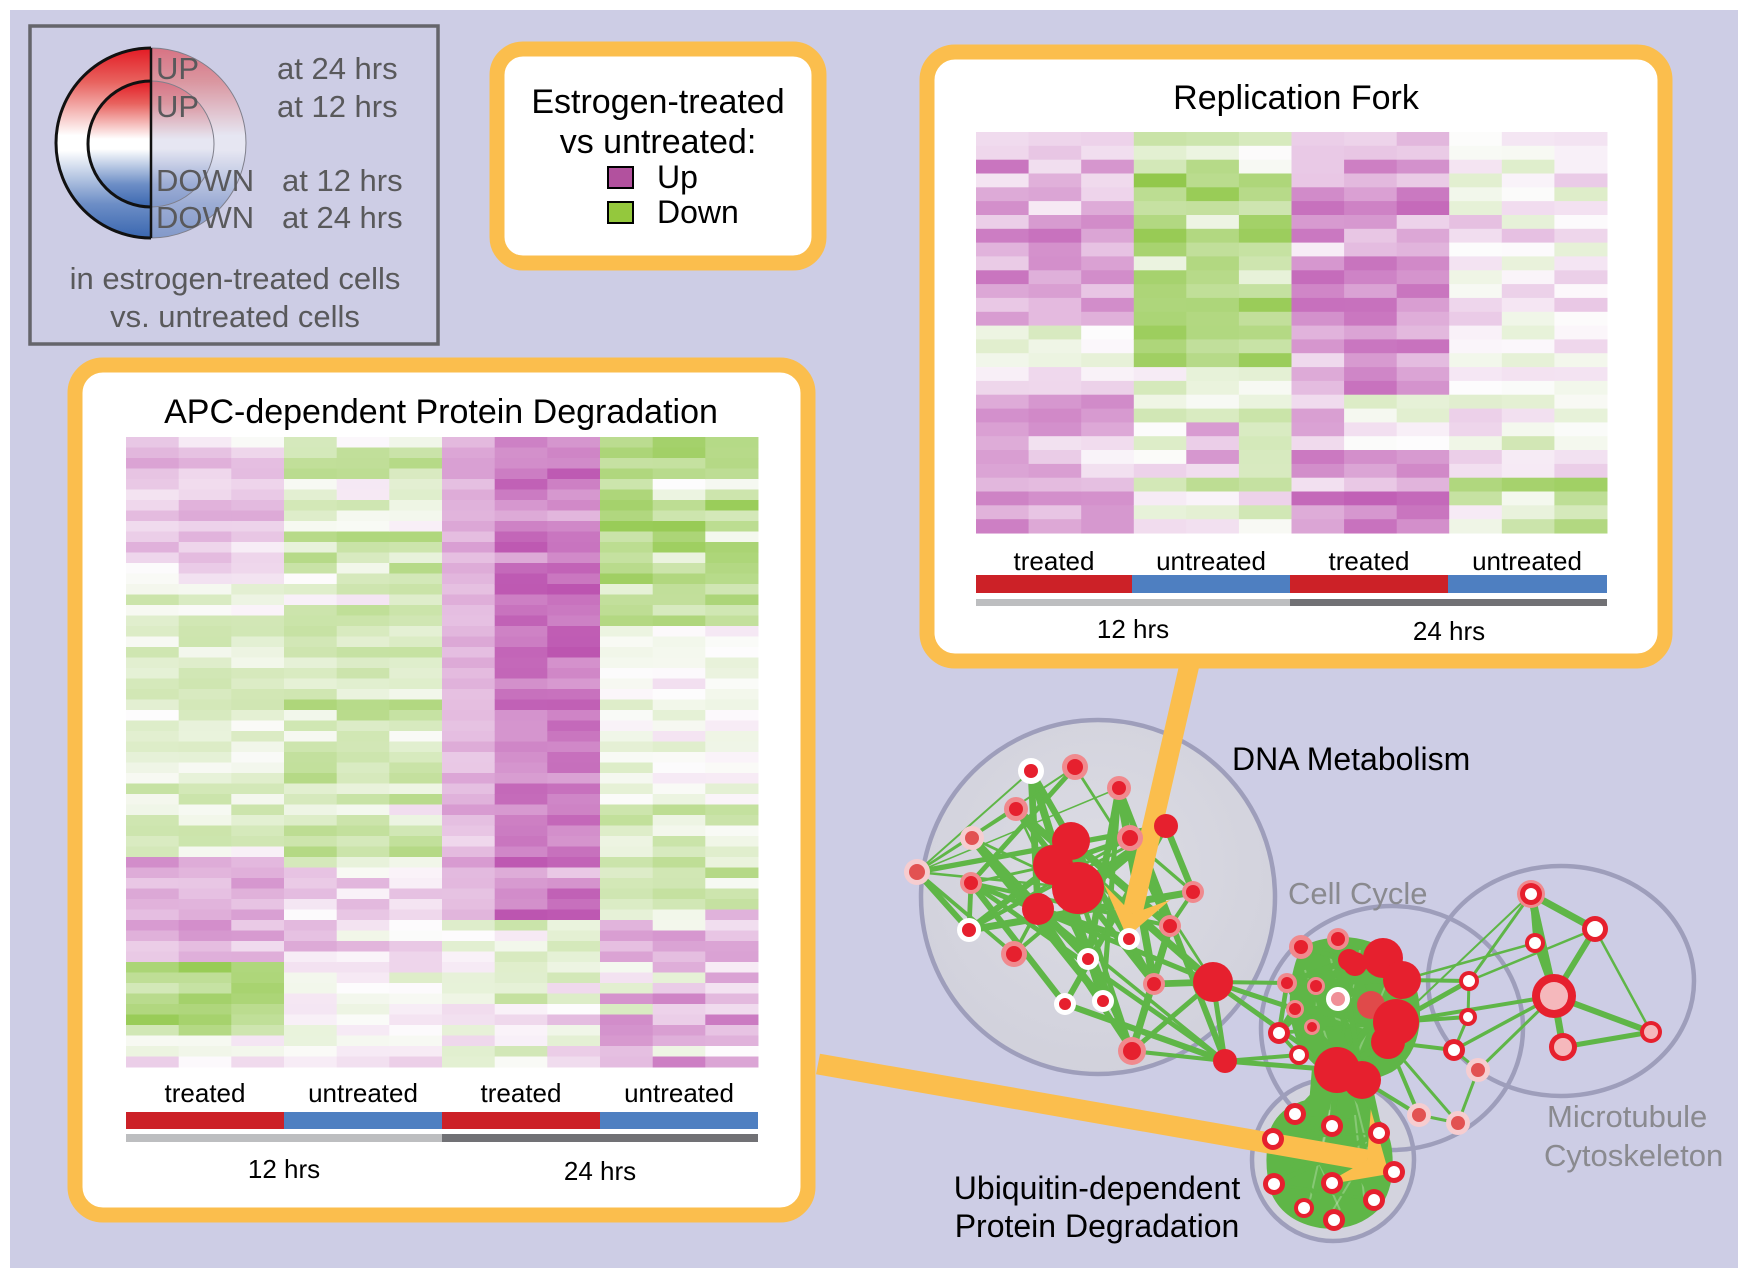 The width and height of the screenshot is (1750, 1279). I want to click on svg-text: Replication Fork, so click(1296, 98).